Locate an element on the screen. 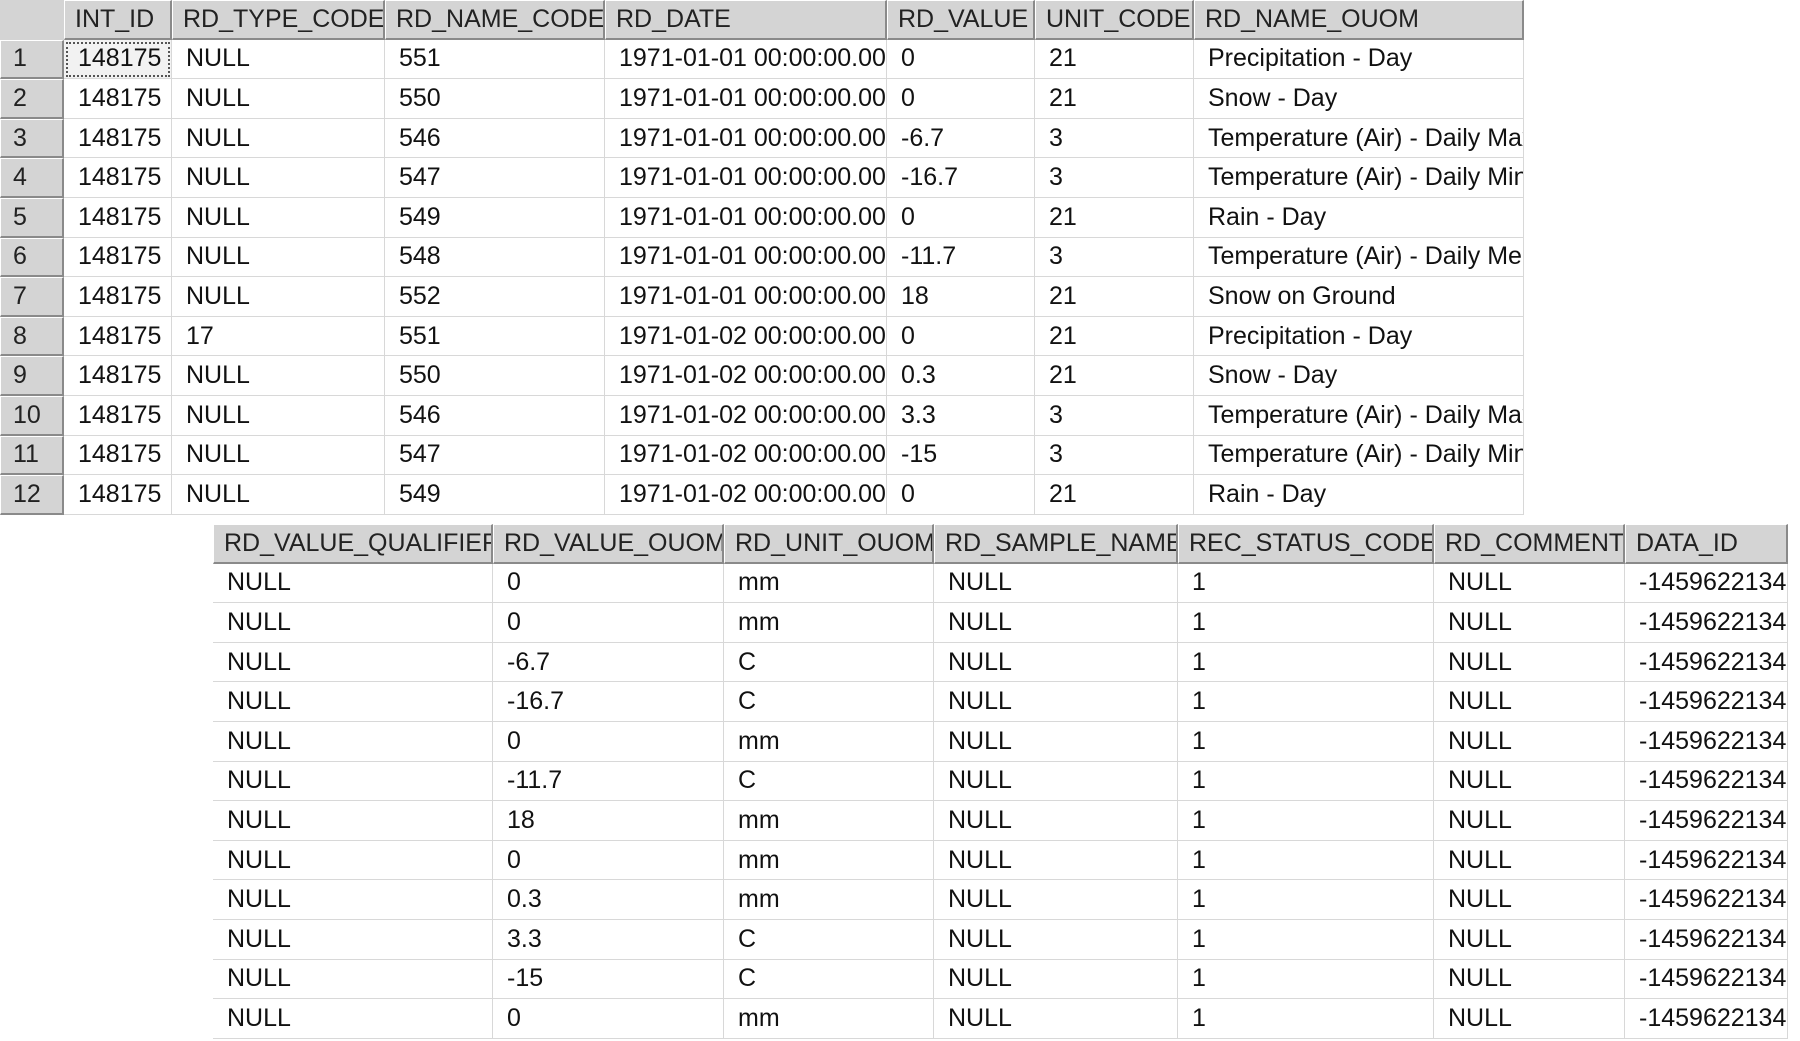 The height and width of the screenshot is (1041, 1800). column-header-rd-name-code: RD_NAME_CODE is located at coordinates (495, 20).